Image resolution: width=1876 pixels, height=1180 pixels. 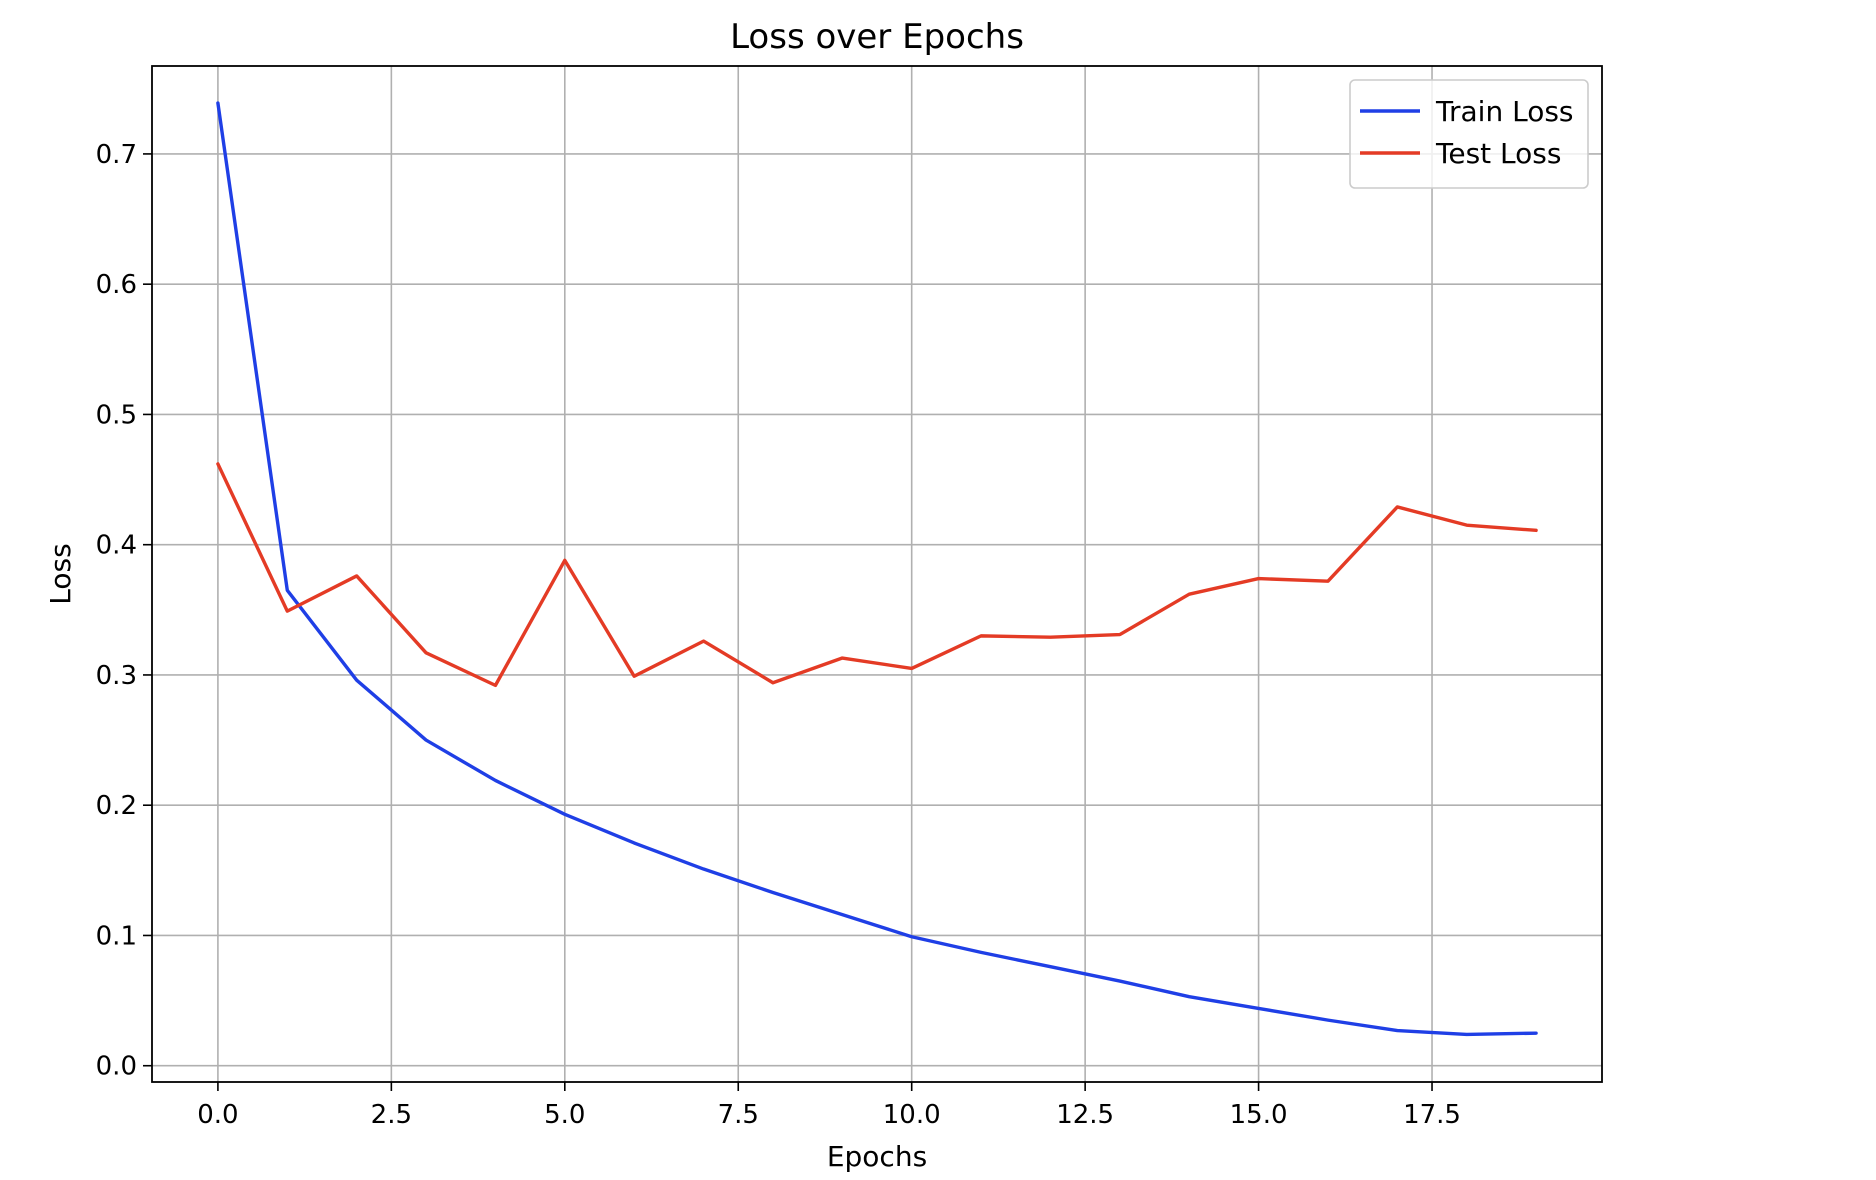 What do you see at coordinates (116, 155) in the screenshot?
I see `y-tick-label: 0.7` at bounding box center [116, 155].